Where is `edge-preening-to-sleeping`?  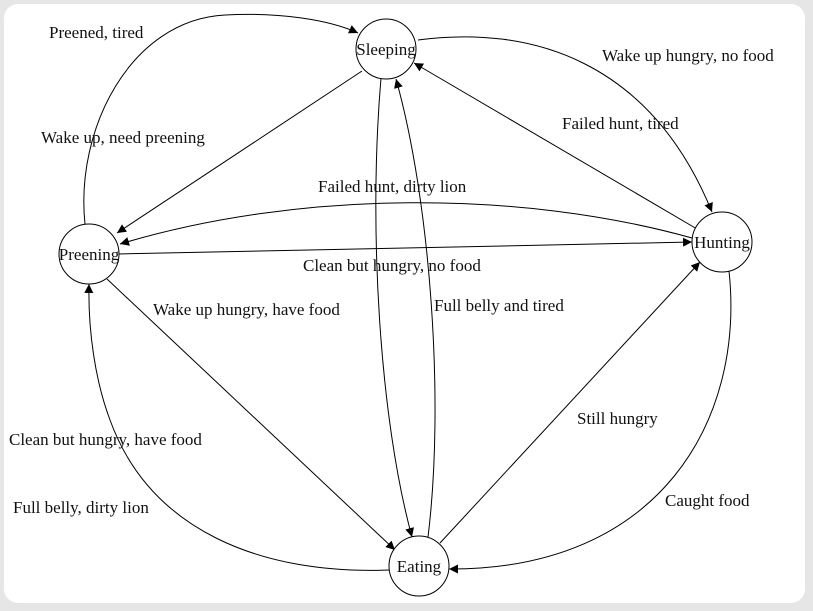 edge-preening-to-sleeping is located at coordinates (221, 119).